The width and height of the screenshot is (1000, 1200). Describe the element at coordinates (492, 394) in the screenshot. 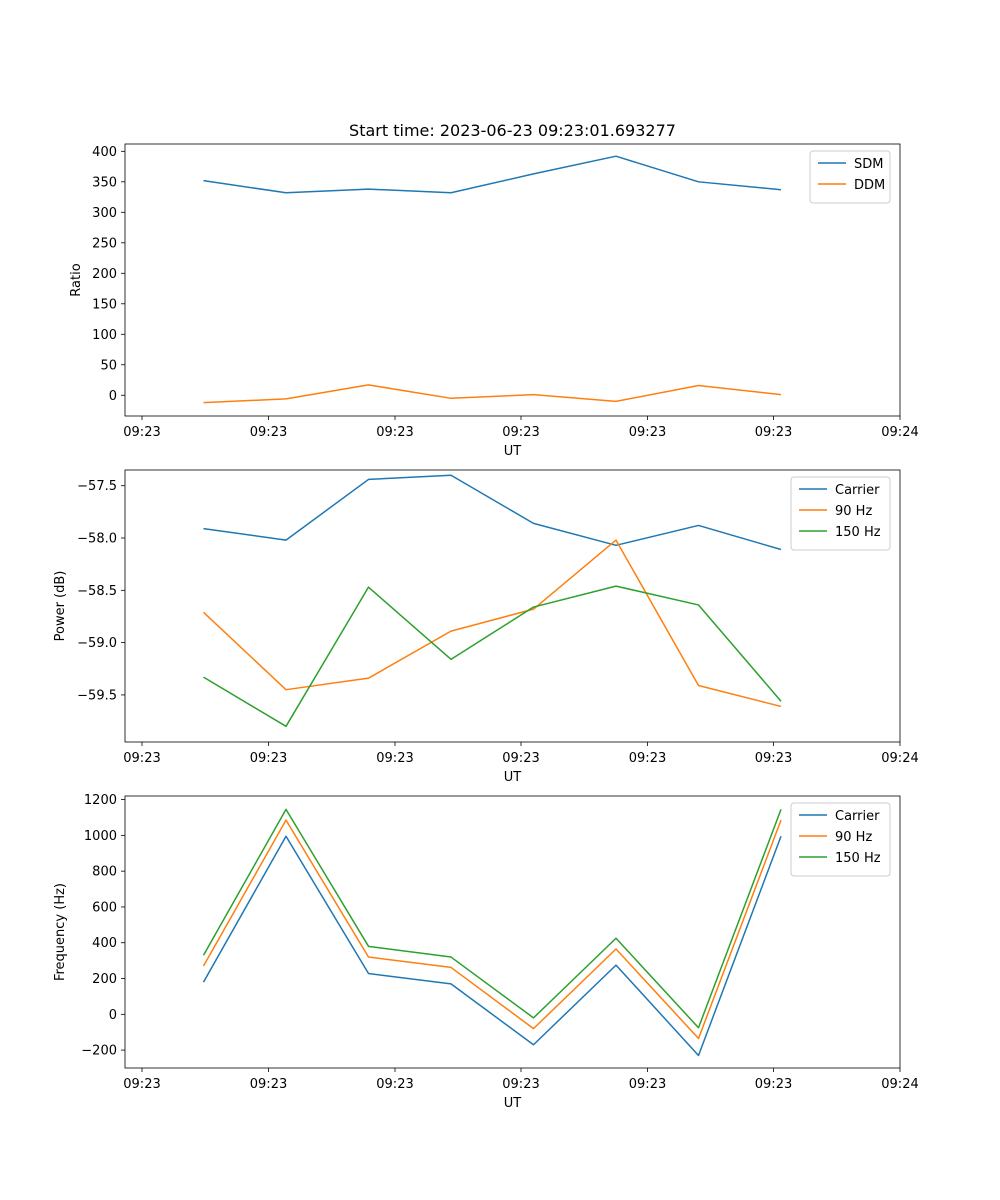

I see `series-line-ddm` at that location.